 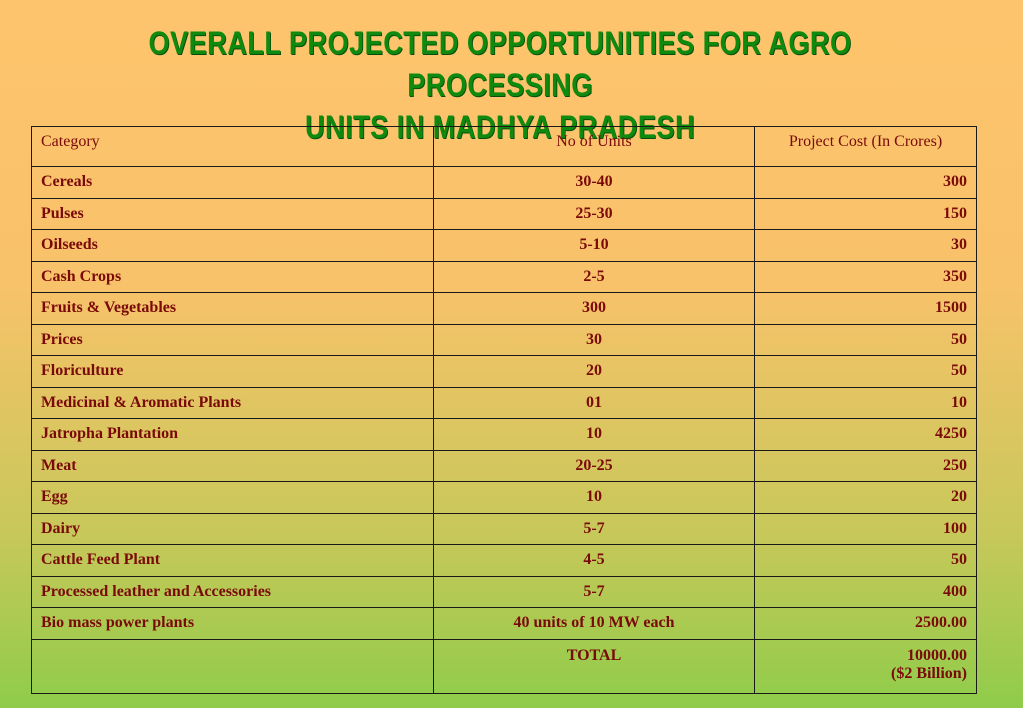 What do you see at coordinates (594, 623) in the screenshot?
I see `row-units-cell: 40 units of 10 MW each` at bounding box center [594, 623].